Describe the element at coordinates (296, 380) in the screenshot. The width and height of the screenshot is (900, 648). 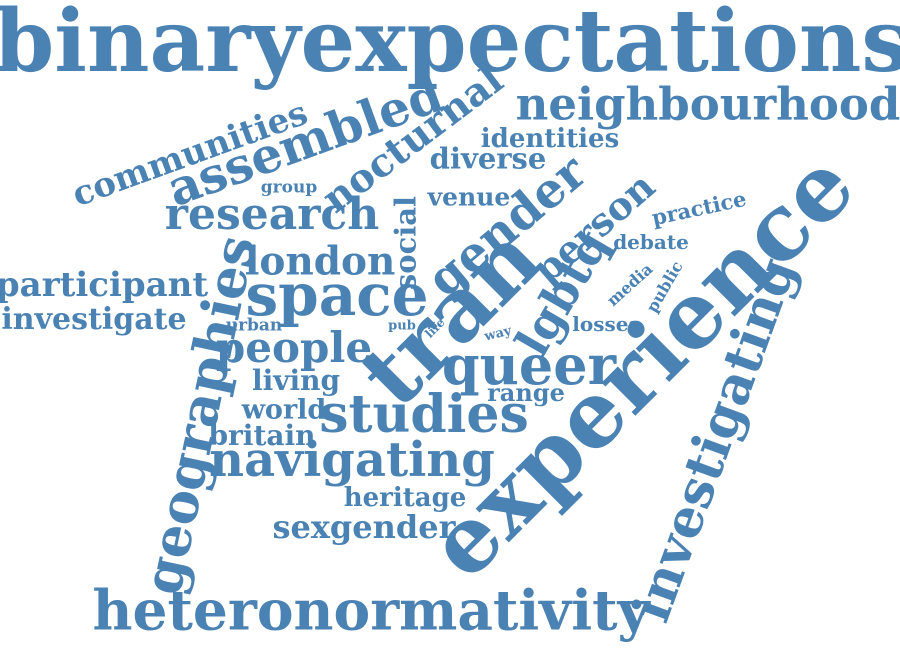
I see `word-living: living` at that location.